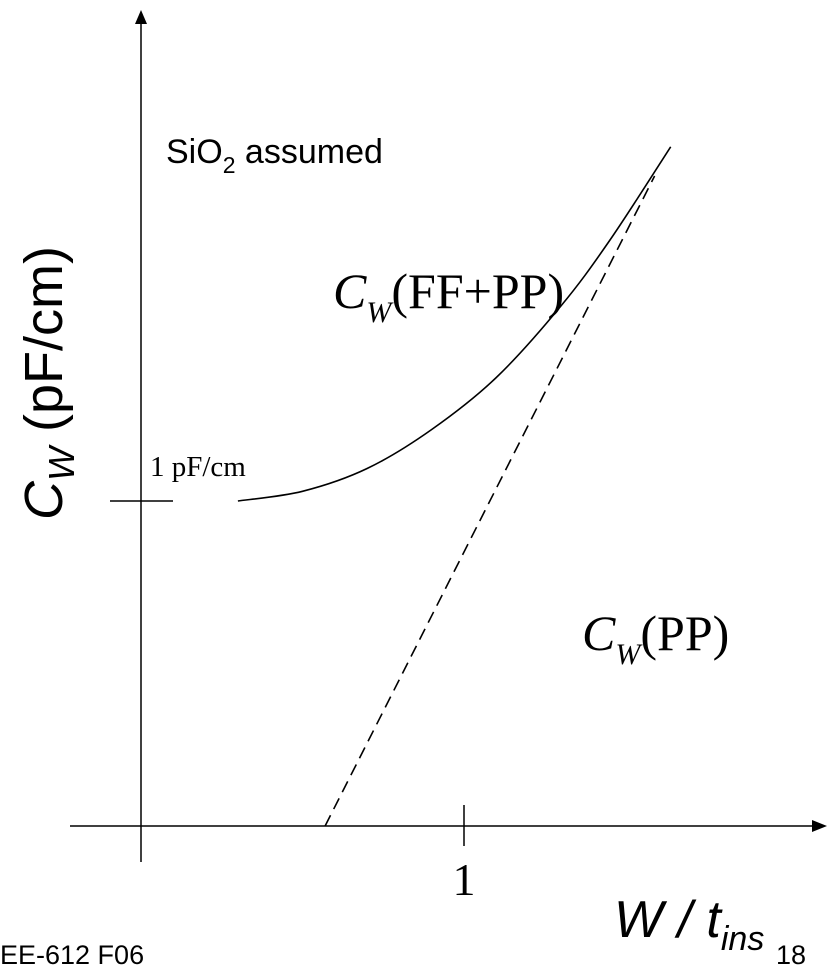 This screenshot has width=834, height=971. What do you see at coordinates (448, 296) in the screenshot?
I see `series-label-ff-pp: CW(FF+PP)` at bounding box center [448, 296].